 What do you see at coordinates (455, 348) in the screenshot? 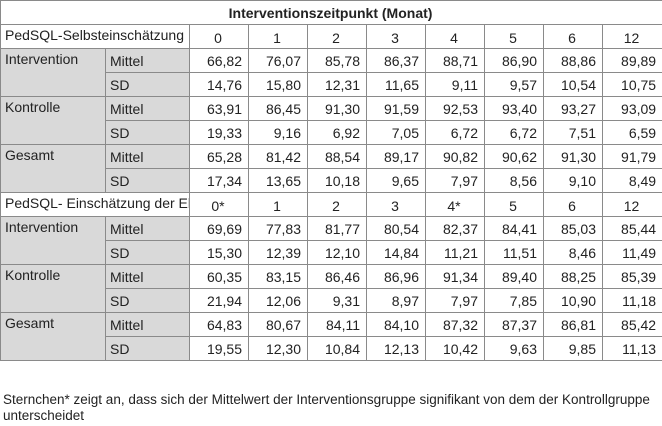
I see `value-cell: 10,42` at bounding box center [455, 348].